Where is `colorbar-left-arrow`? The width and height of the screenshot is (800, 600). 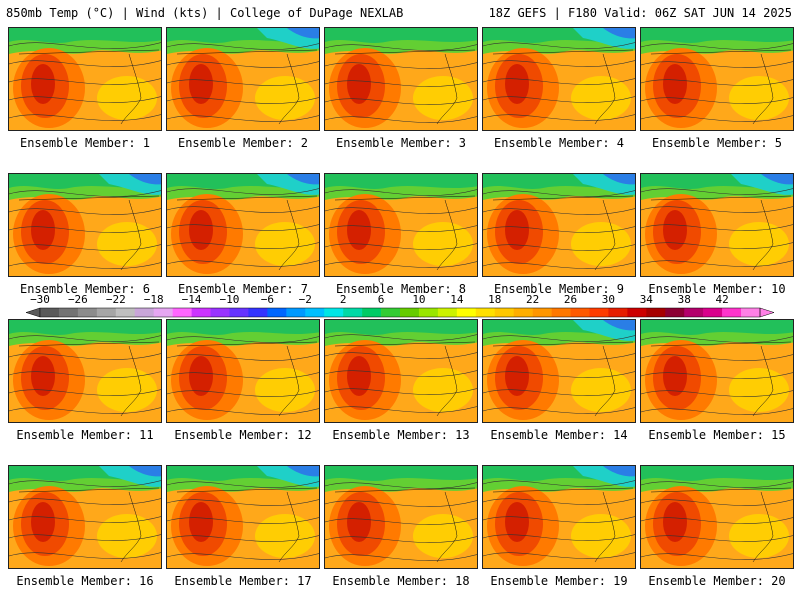 colorbar-left-arrow is located at coordinates (33, 312).